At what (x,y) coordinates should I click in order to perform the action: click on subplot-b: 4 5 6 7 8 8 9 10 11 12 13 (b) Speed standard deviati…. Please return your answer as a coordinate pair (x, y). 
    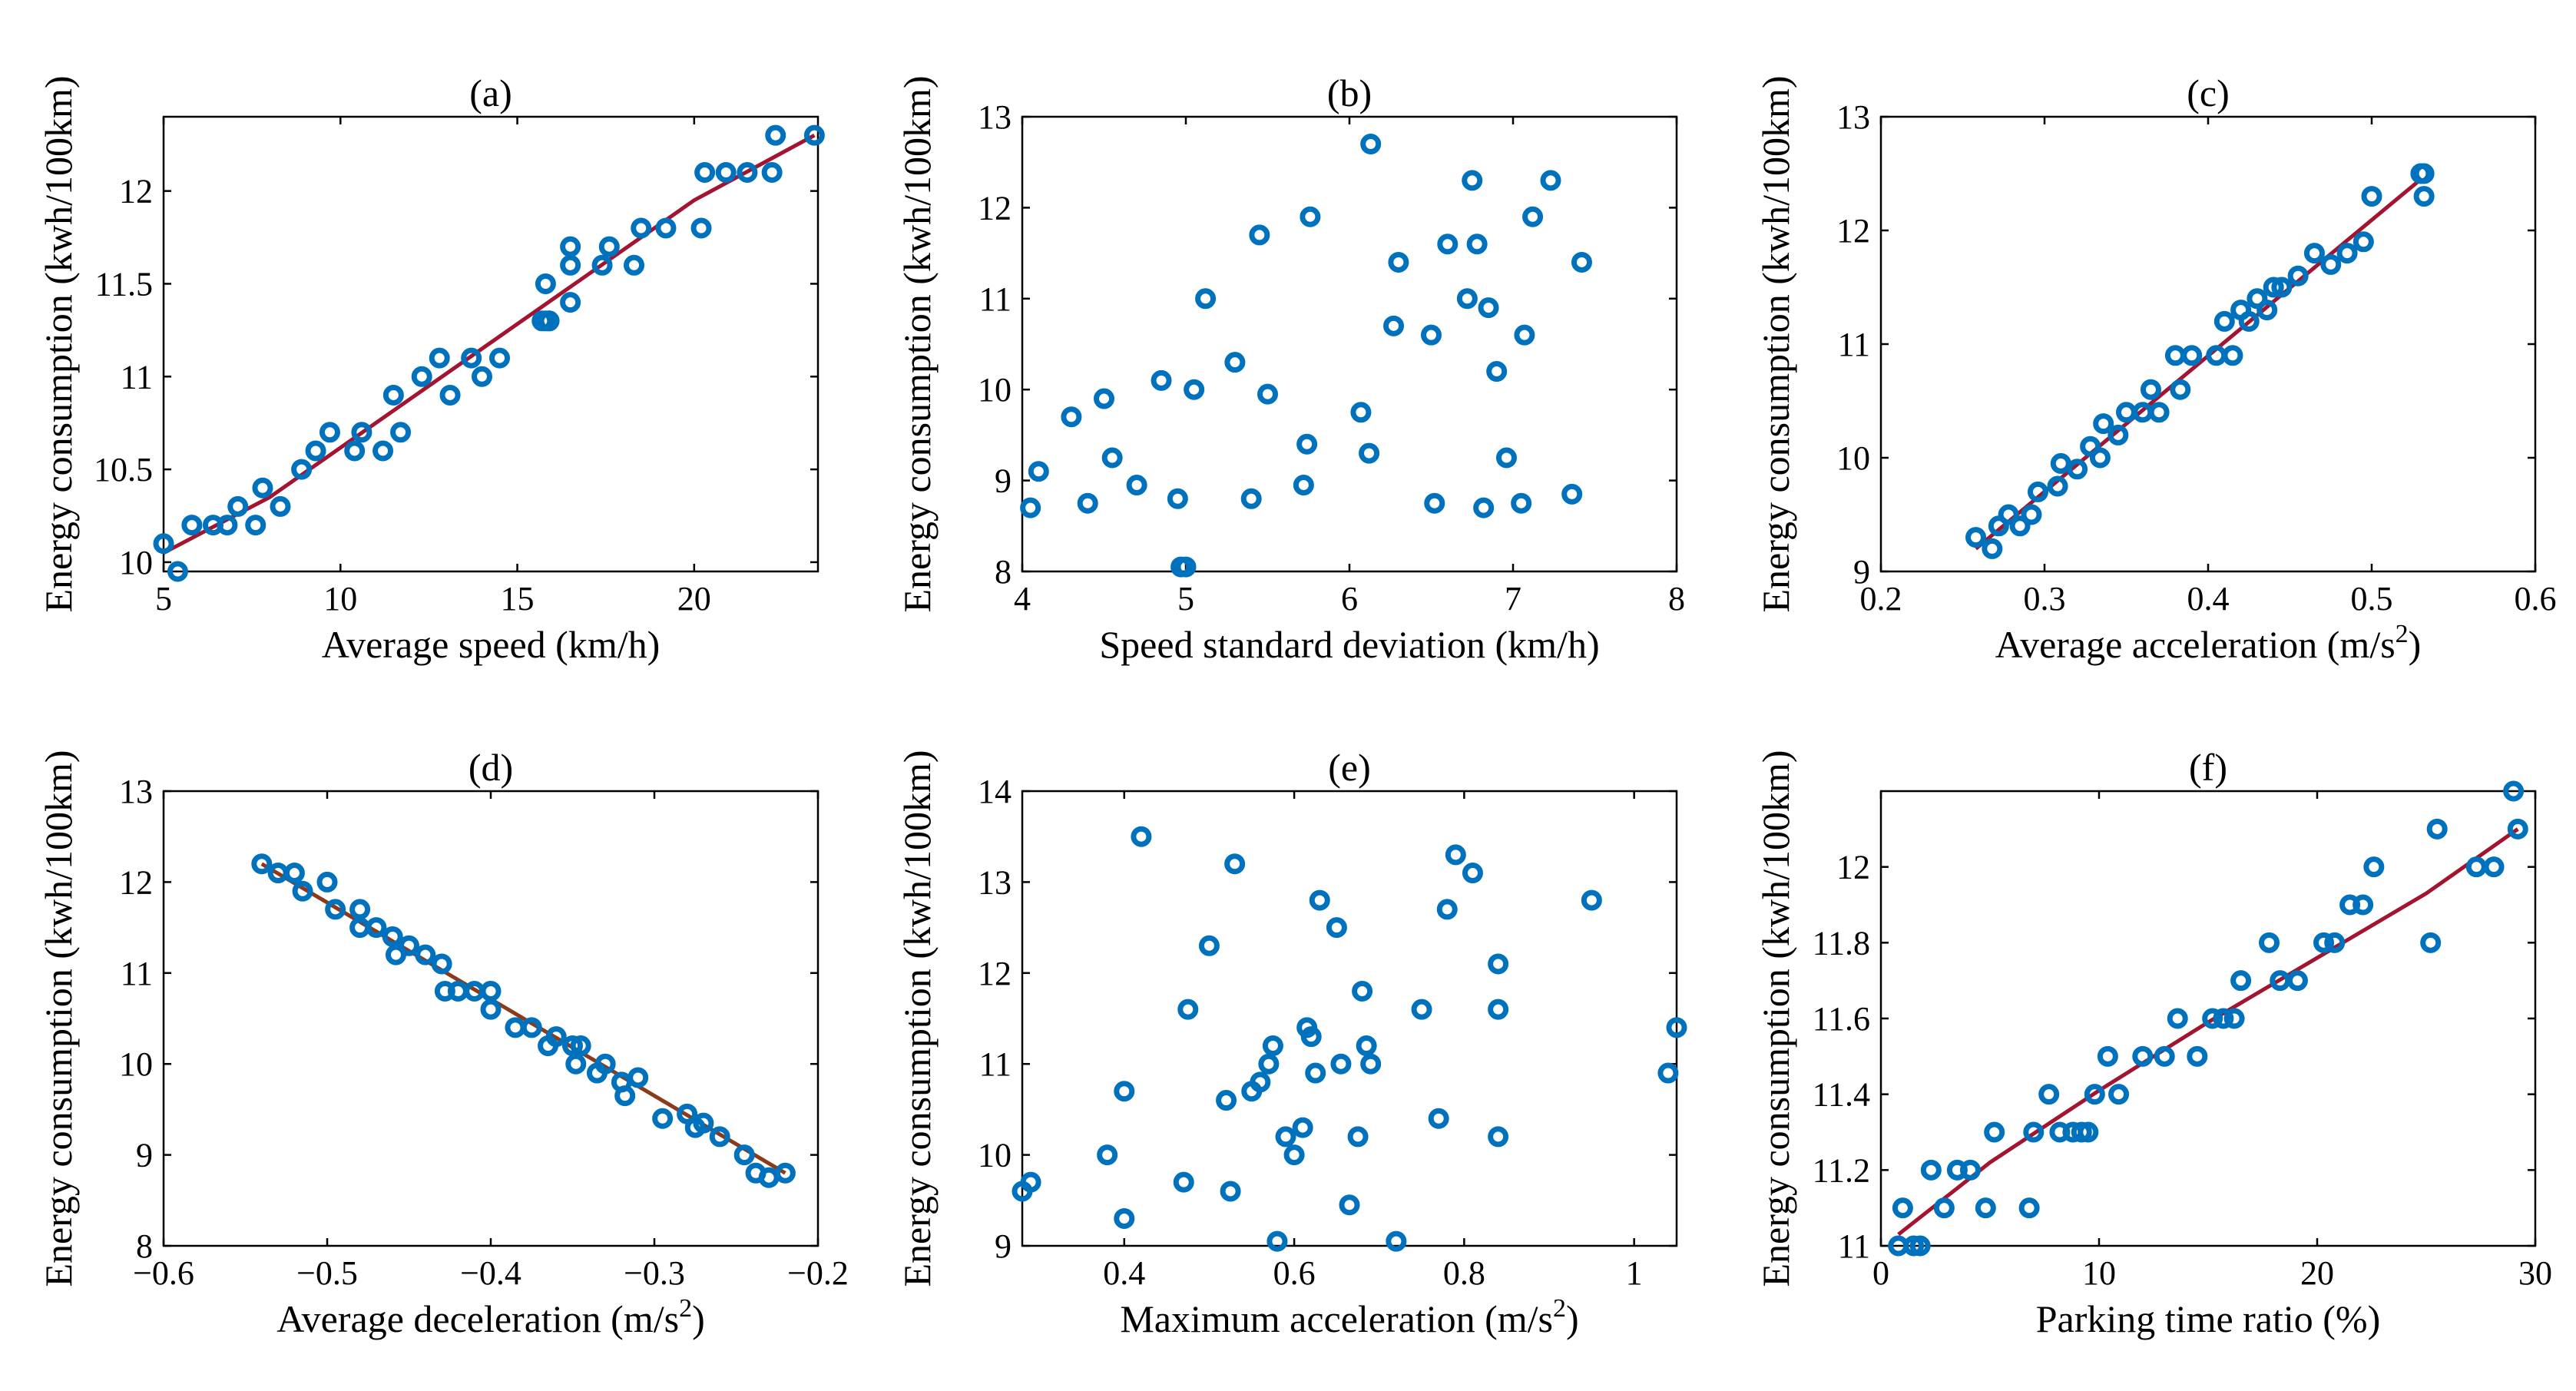
    Looking at the image, I should click on (1290, 368).